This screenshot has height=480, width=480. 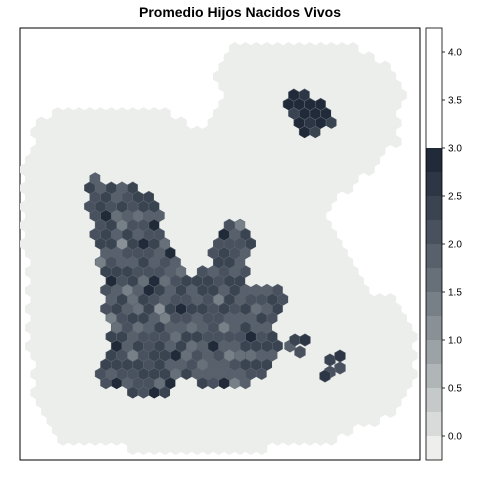 What do you see at coordinates (455, 101) in the screenshot?
I see `colorbar-tick-label: 3.5` at bounding box center [455, 101].